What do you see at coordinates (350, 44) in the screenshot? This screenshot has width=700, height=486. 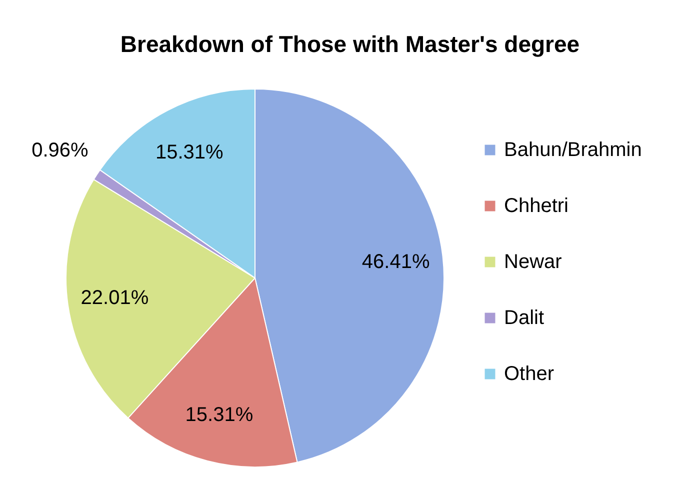 I see `chart-title: Breakdown of Those with Master's degree` at bounding box center [350, 44].